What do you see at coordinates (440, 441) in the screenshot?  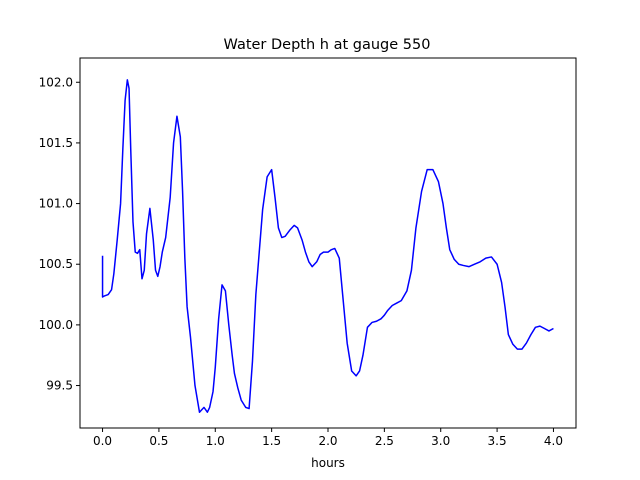 I see `x-tick-label: 3.0` at bounding box center [440, 441].